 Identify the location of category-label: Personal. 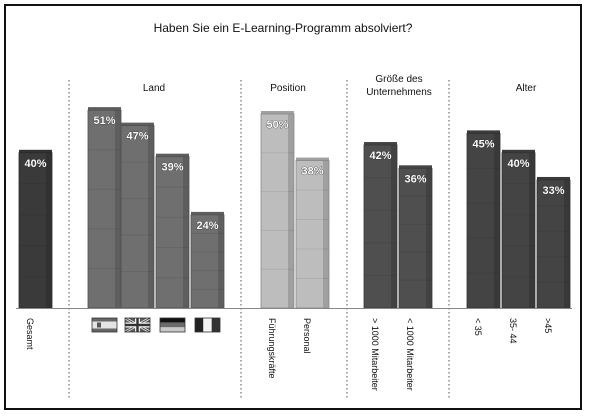
(307, 336).